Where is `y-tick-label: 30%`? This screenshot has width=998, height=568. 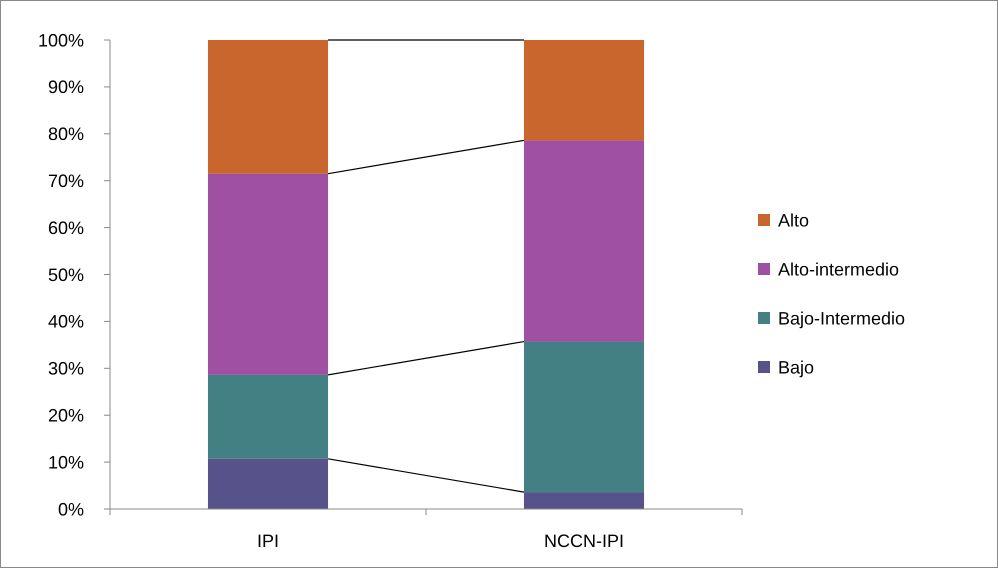 y-tick-label: 30% is located at coordinates (66, 368).